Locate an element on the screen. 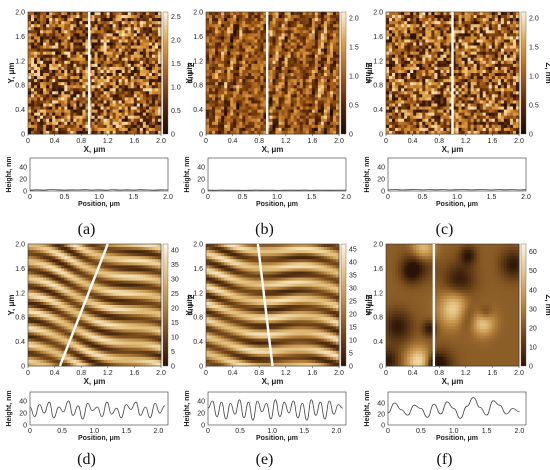 This screenshot has height=470, width=550. map-frame is located at coordinates (94, 73).